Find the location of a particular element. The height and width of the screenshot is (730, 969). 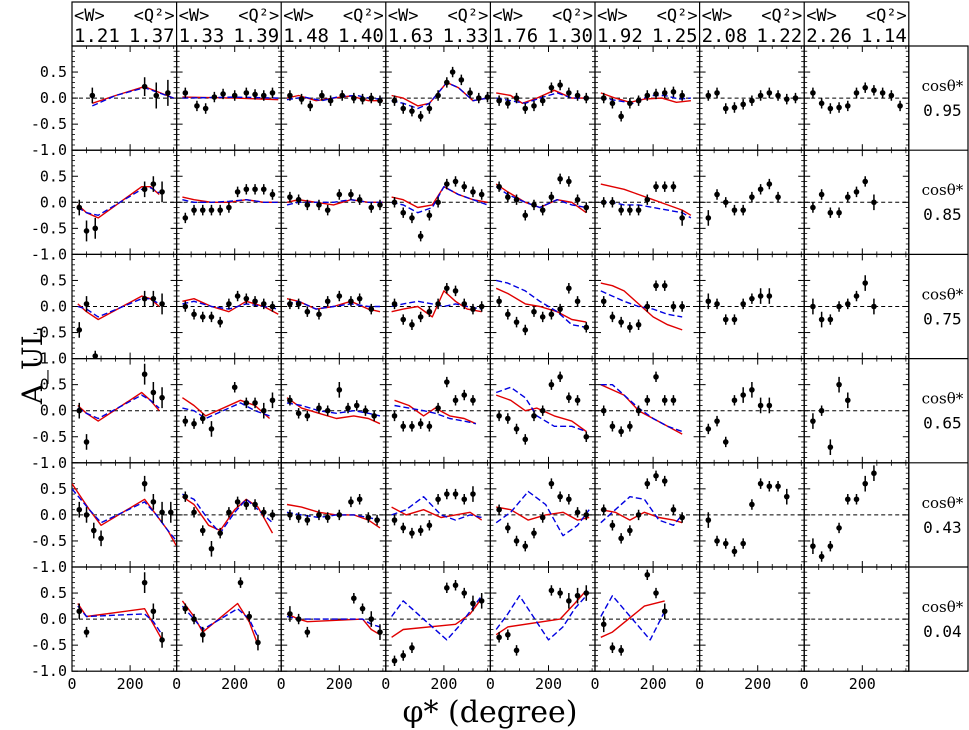

row-label-value: 0.43 is located at coordinates (942, 527).